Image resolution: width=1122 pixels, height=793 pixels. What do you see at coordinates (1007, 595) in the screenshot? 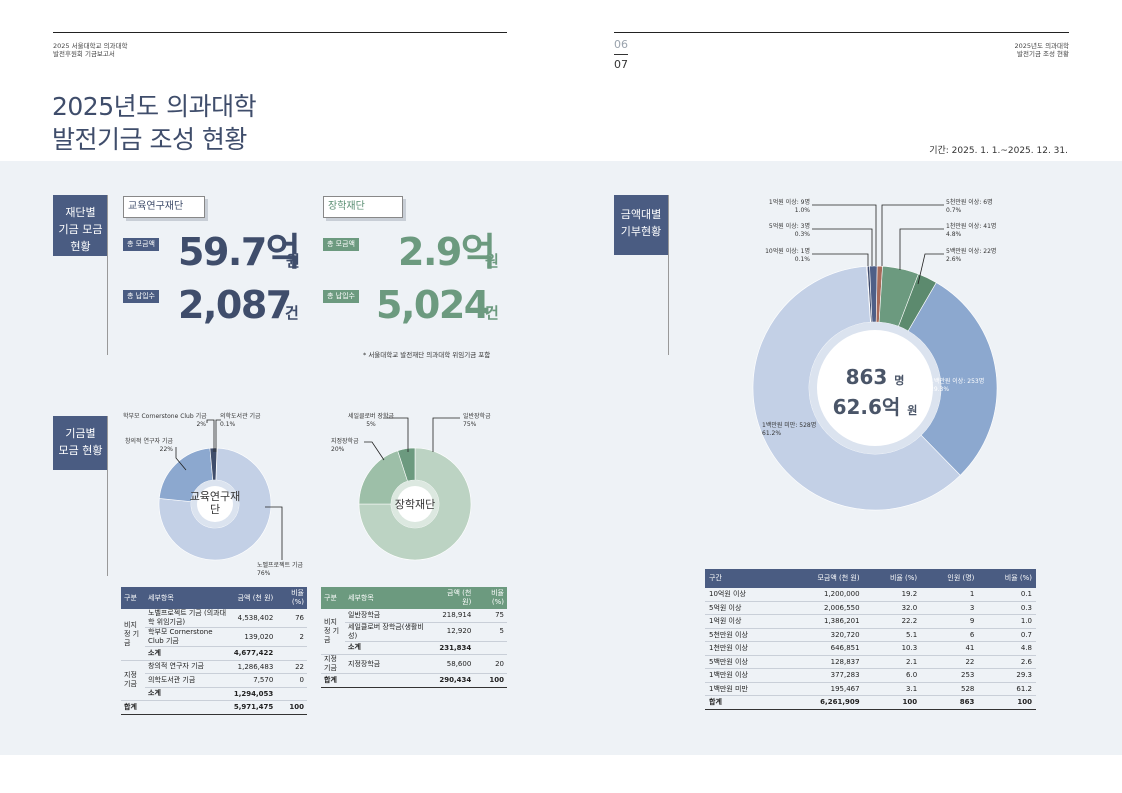
I see `table-cell: 0.1` at bounding box center [1007, 595].